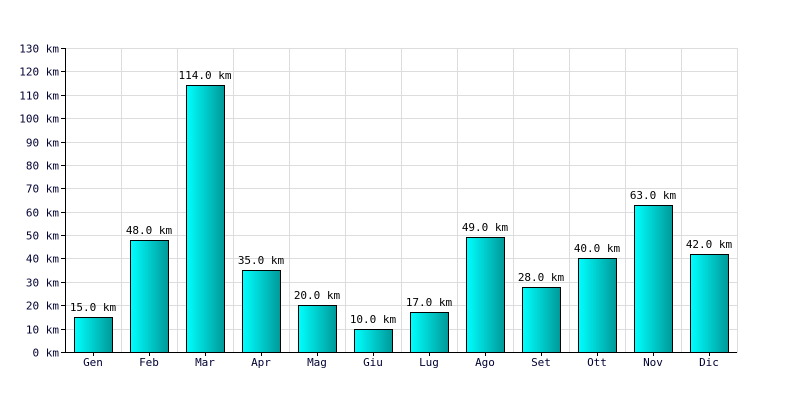  Describe the element at coordinates (429, 362) in the screenshot. I see `x-tick-label: Lug` at that location.